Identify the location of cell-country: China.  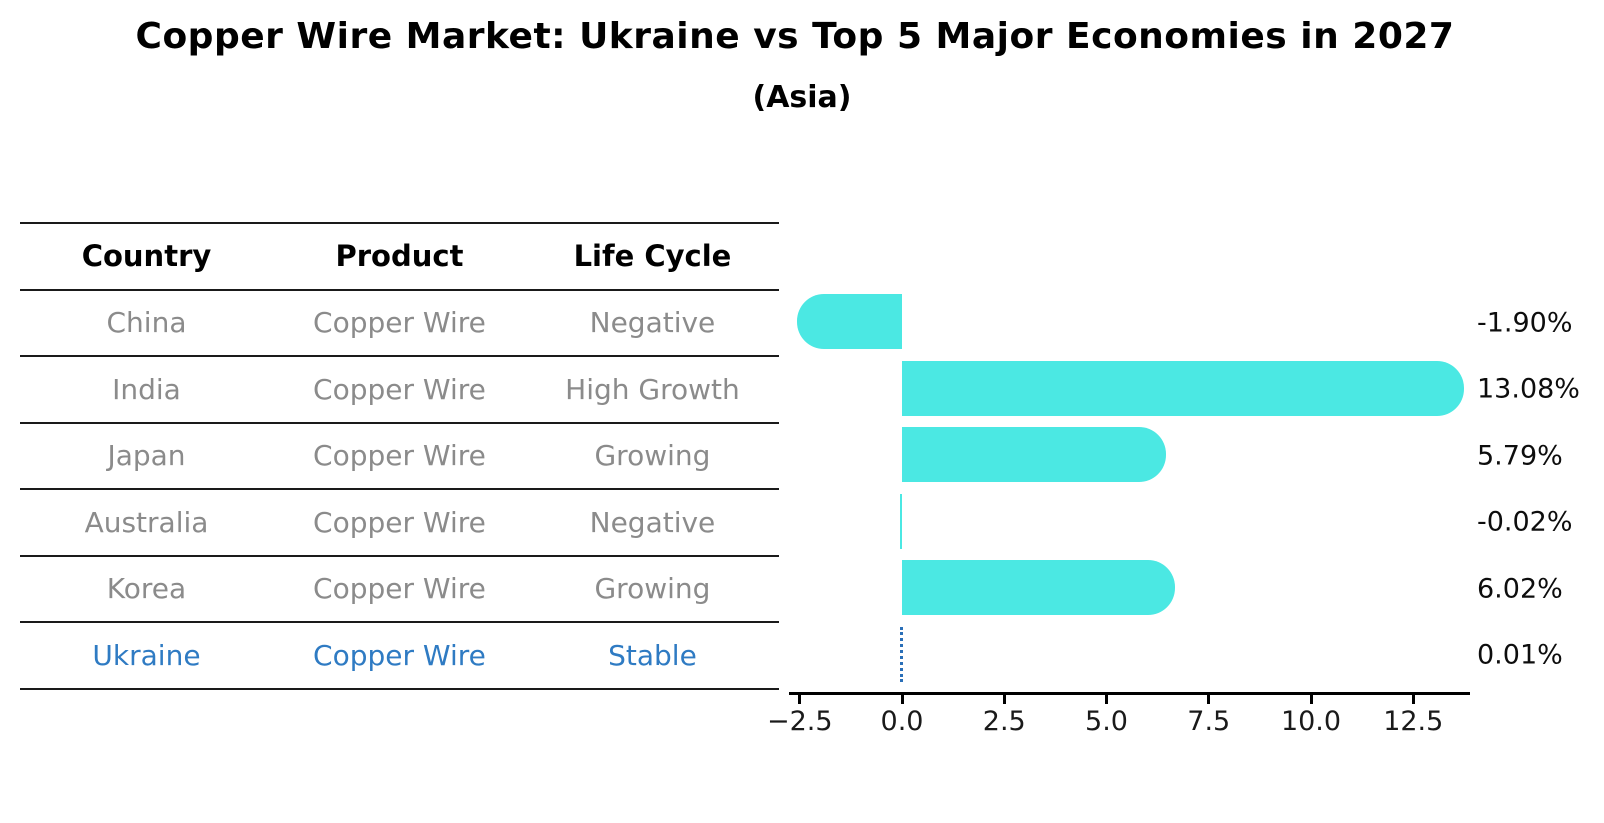
(146, 323).